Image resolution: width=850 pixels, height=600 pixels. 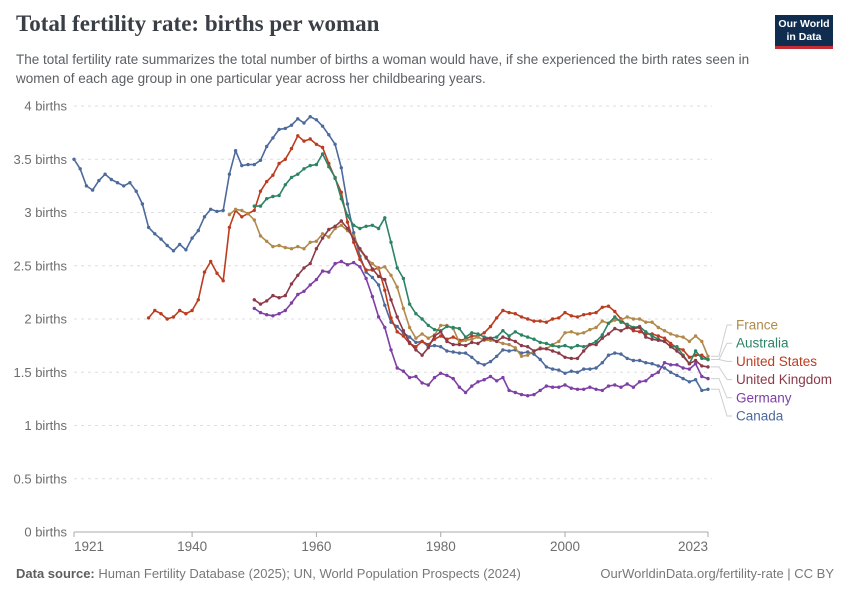 I want to click on legend-label-germany: Germany, so click(x=764, y=397).